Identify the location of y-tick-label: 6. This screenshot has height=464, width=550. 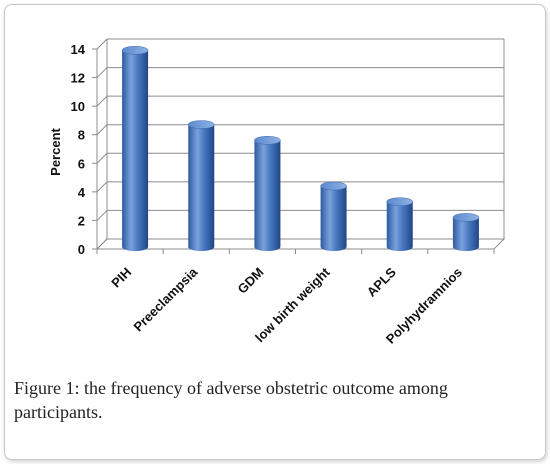
(81, 163).